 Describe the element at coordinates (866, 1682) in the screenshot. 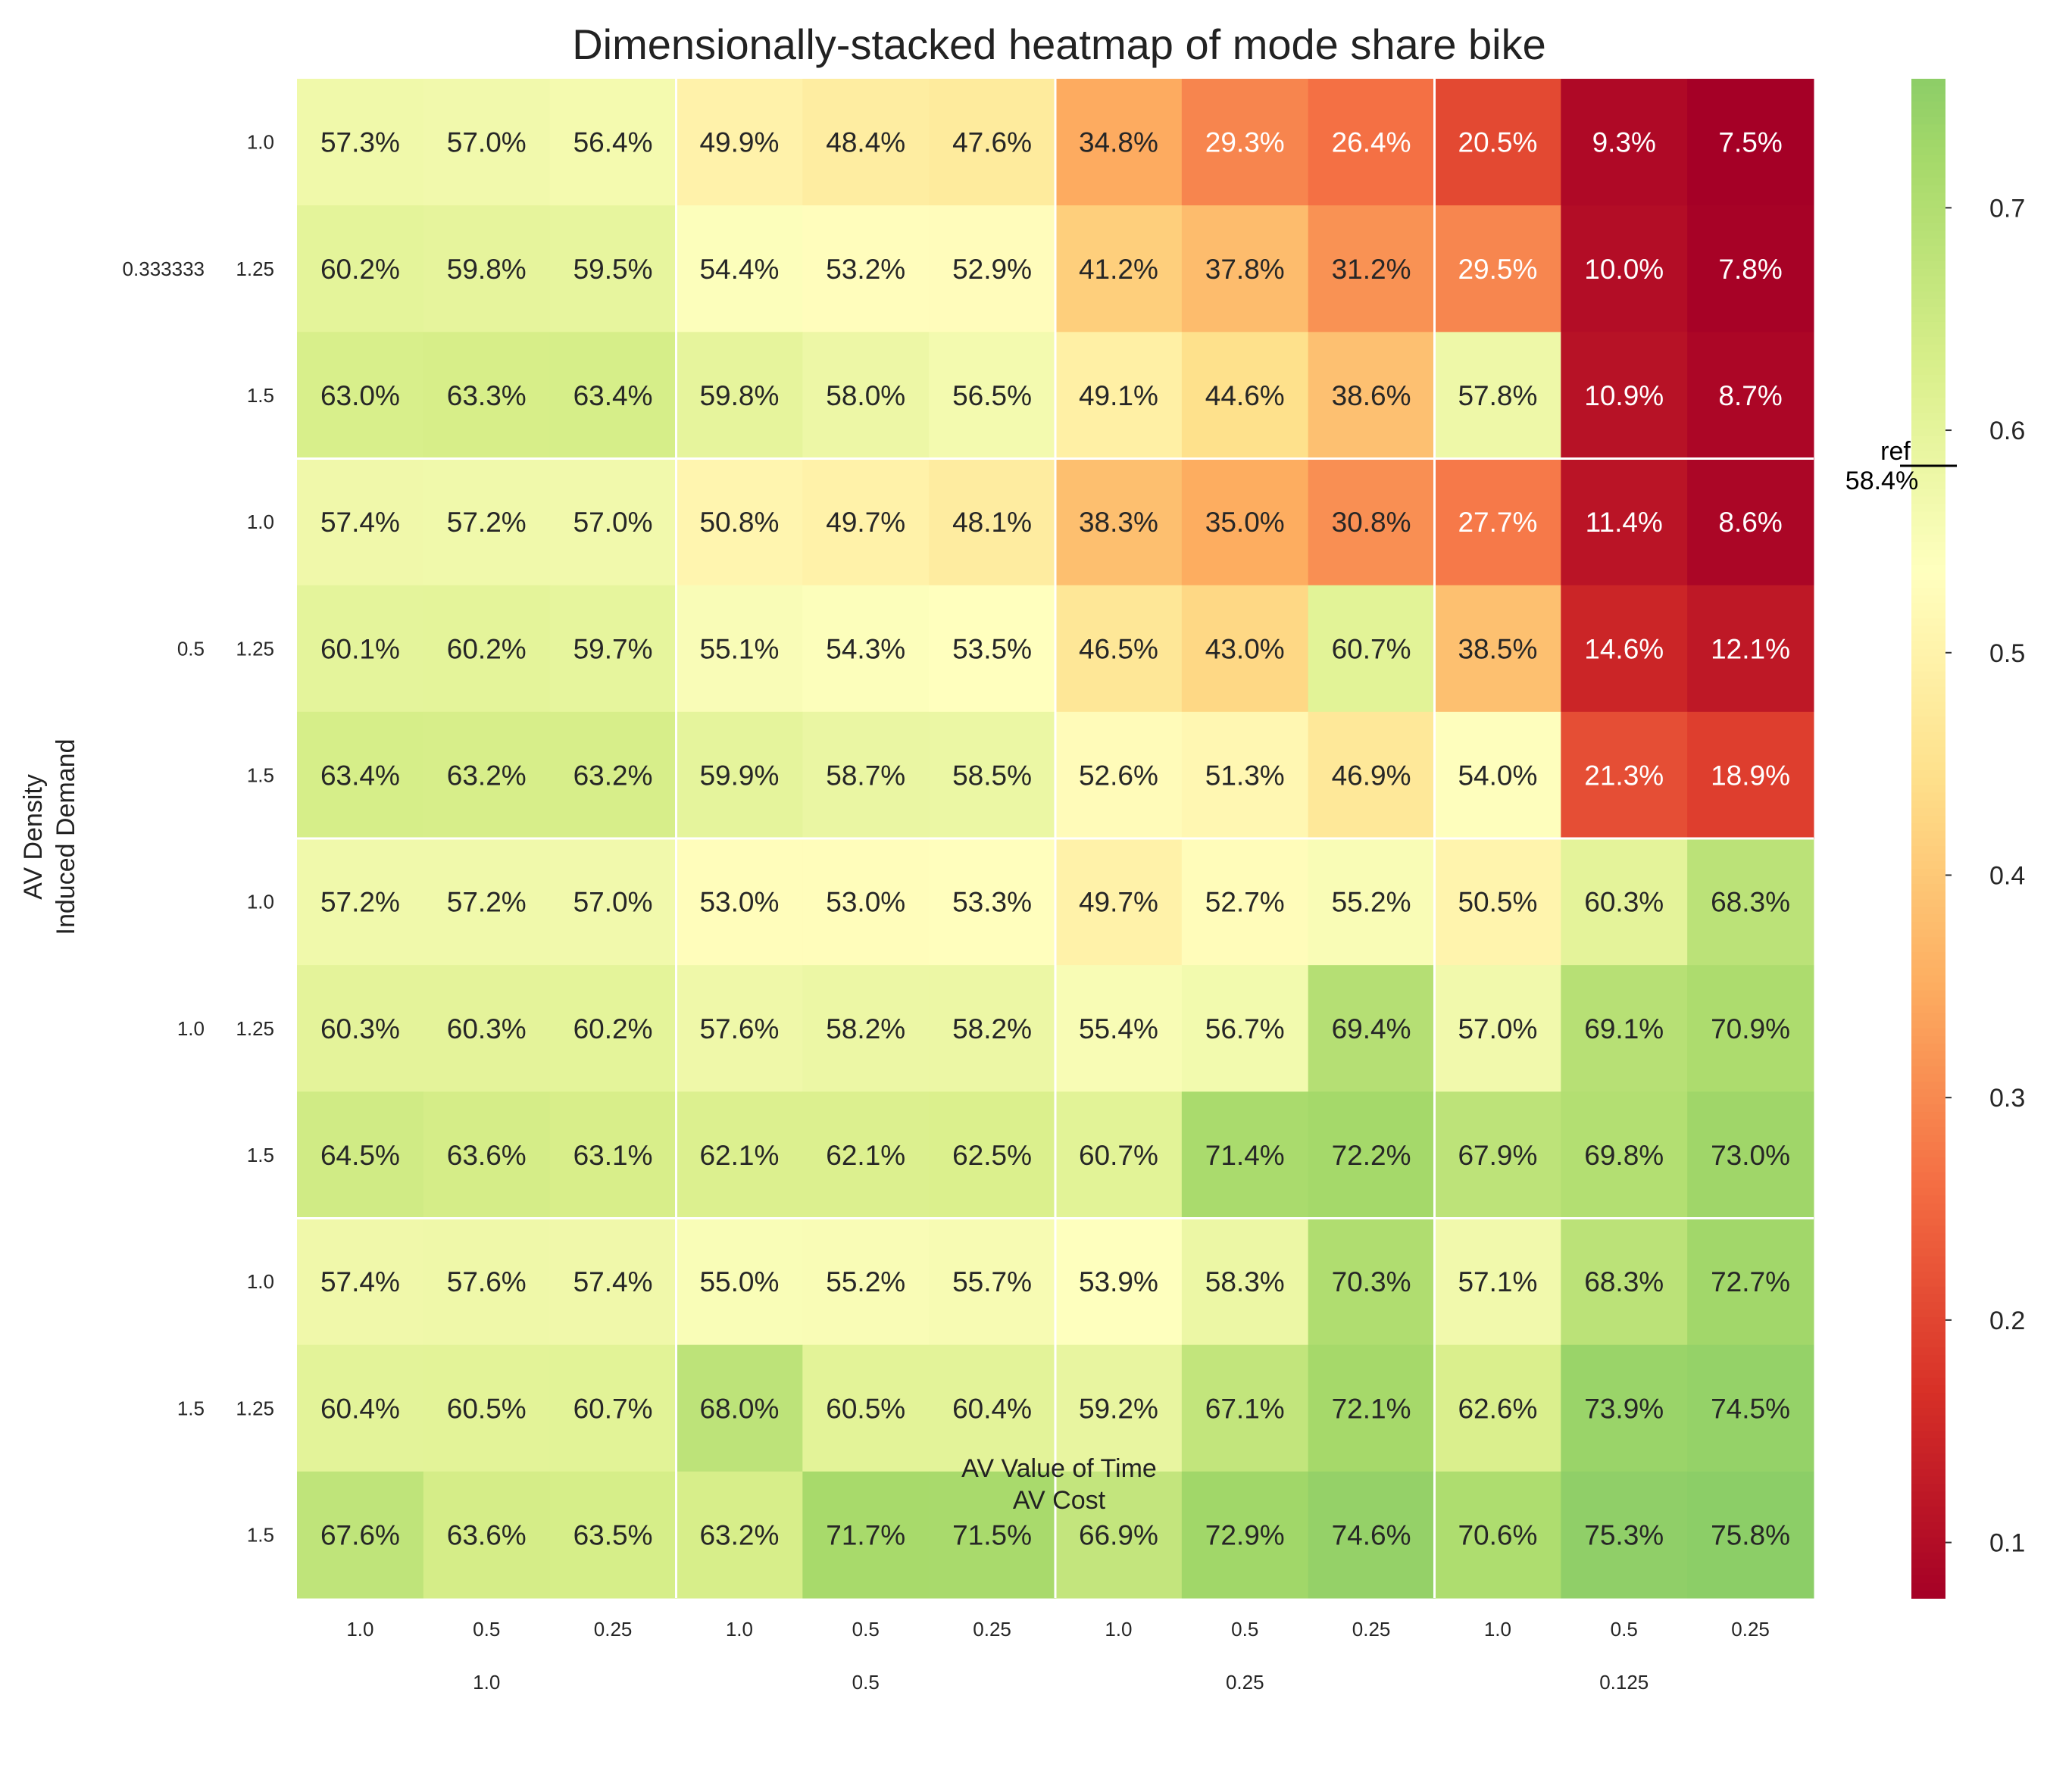

I see `x-outer-tick-label: 0.5` at that location.